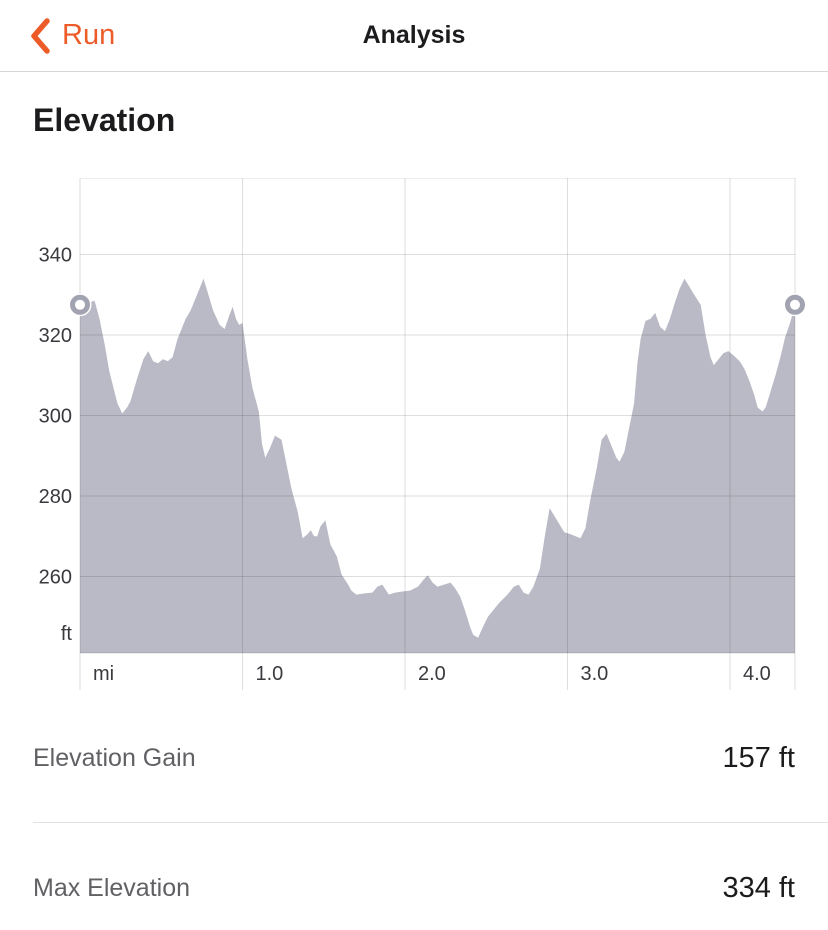  I want to click on x-tick-label: 3.0, so click(595, 674).